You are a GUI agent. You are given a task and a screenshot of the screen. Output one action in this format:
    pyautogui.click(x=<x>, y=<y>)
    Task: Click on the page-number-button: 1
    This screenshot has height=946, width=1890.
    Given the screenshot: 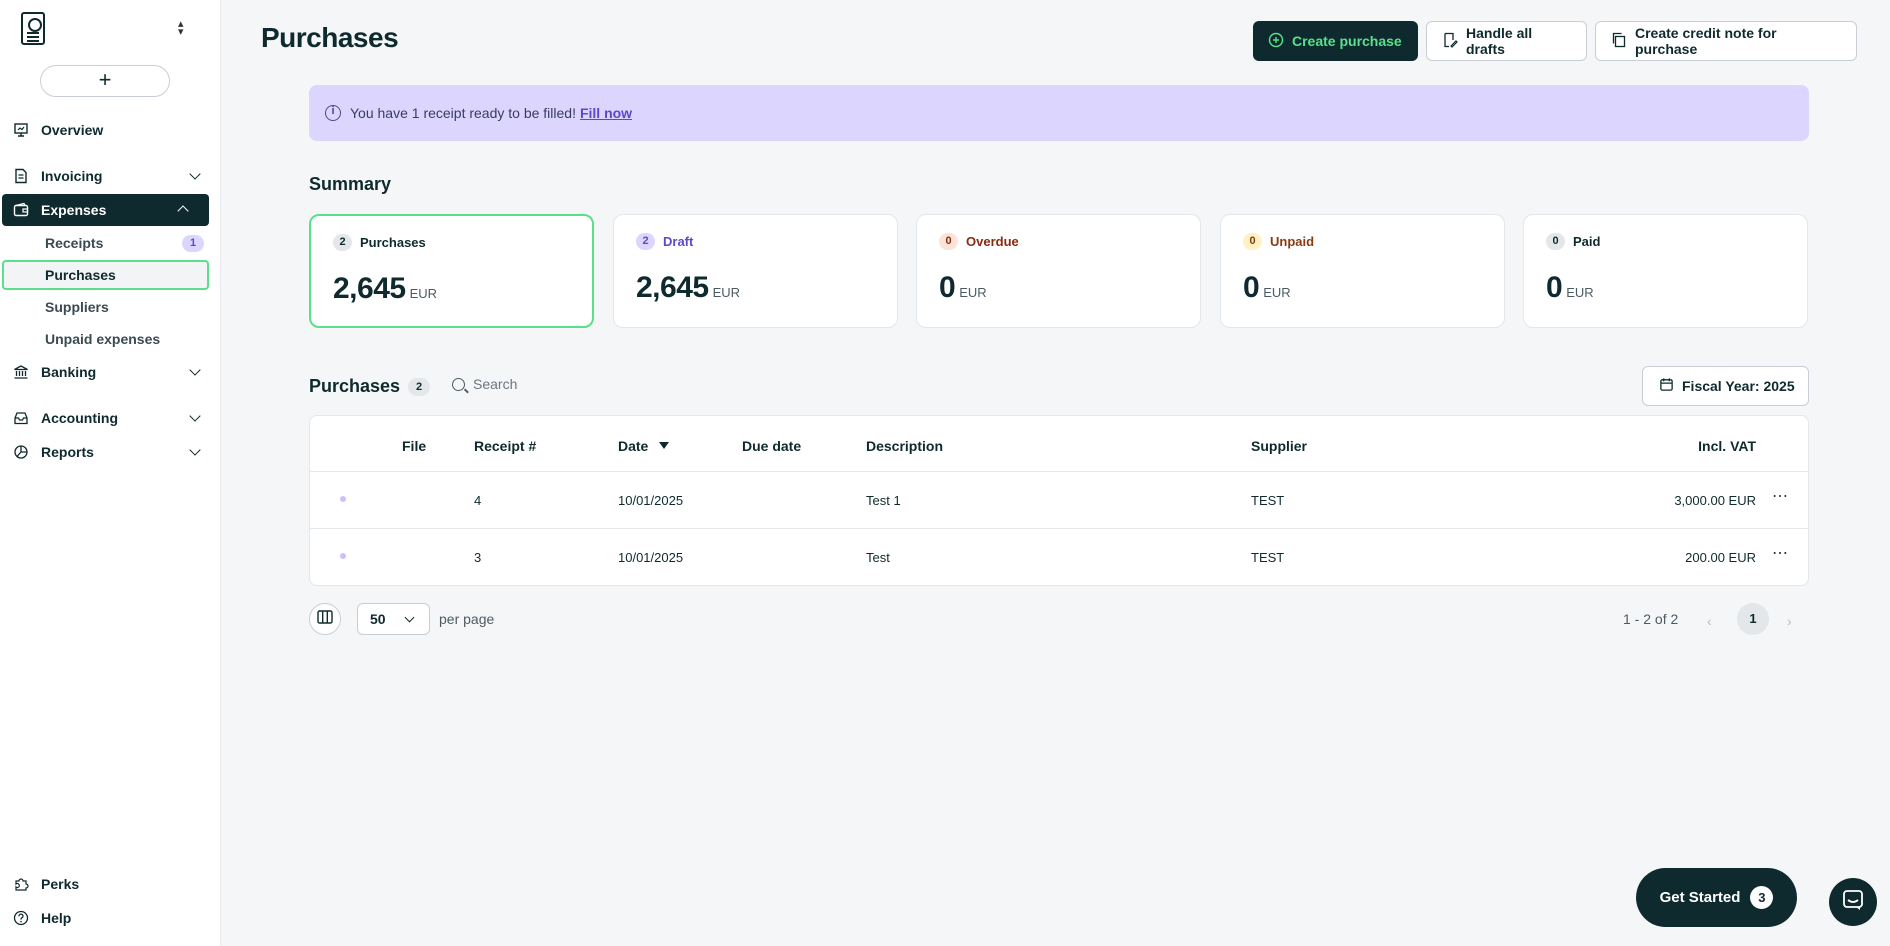 What is the action you would take?
    pyautogui.click(x=1753, y=619)
    